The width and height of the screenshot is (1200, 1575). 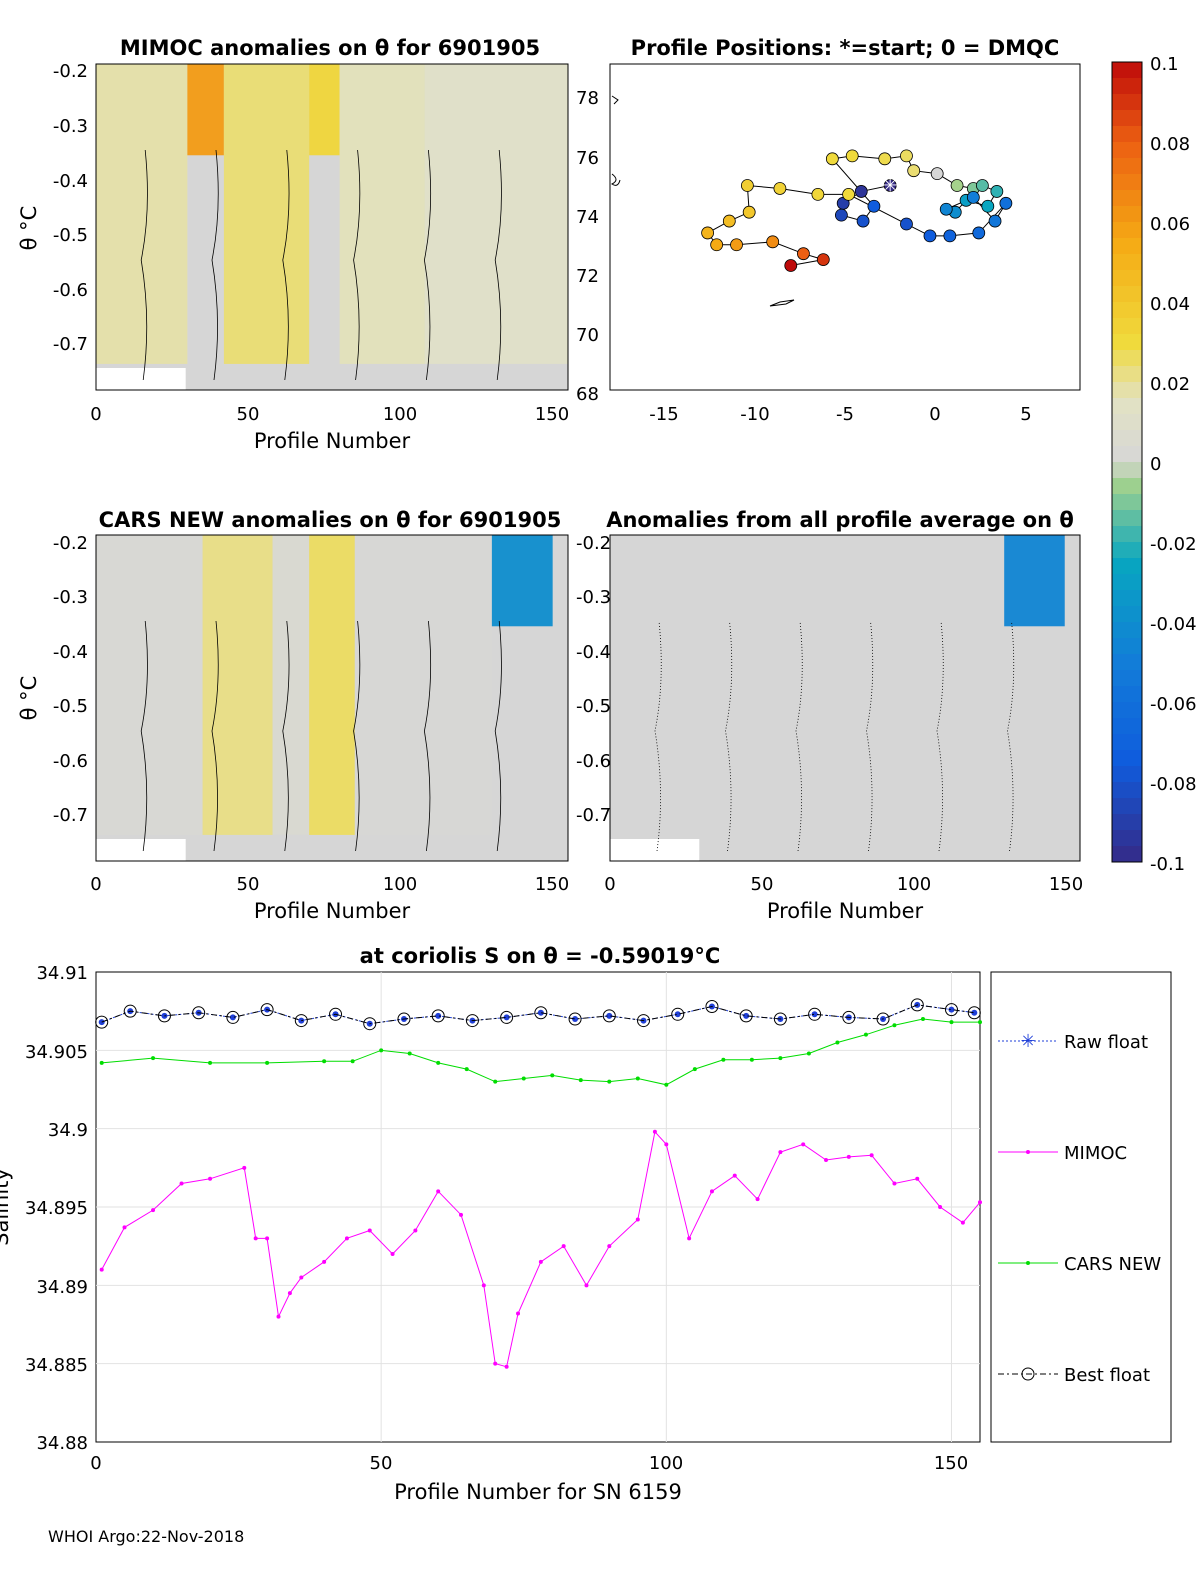 I want to click on avg-xtick: 50, so click(x=762, y=884).